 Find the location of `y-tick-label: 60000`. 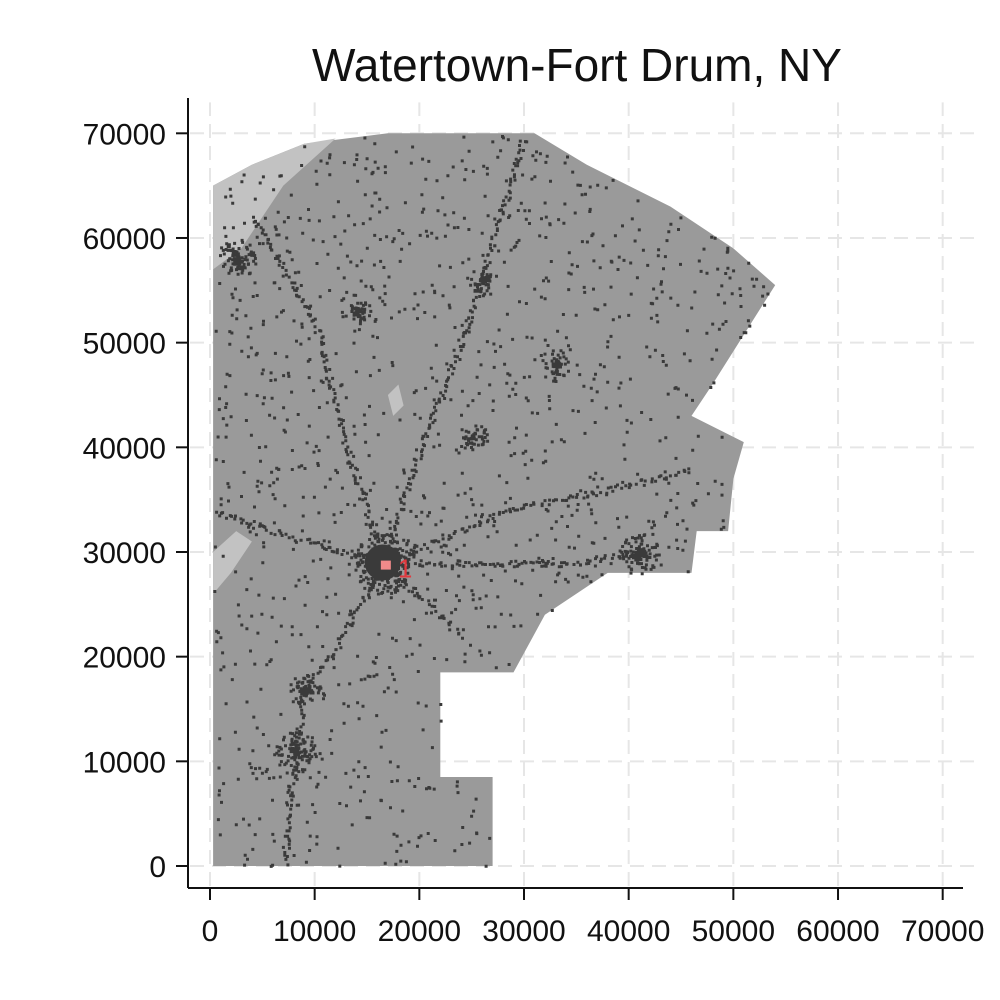

y-tick-label: 60000 is located at coordinates (124, 239).